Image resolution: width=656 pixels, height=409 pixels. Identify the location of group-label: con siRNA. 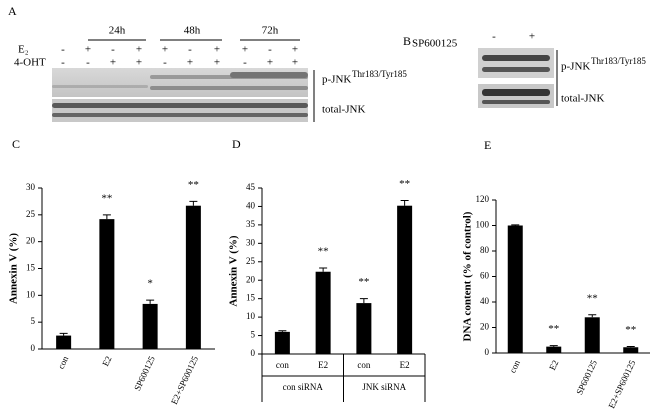
(303, 387).